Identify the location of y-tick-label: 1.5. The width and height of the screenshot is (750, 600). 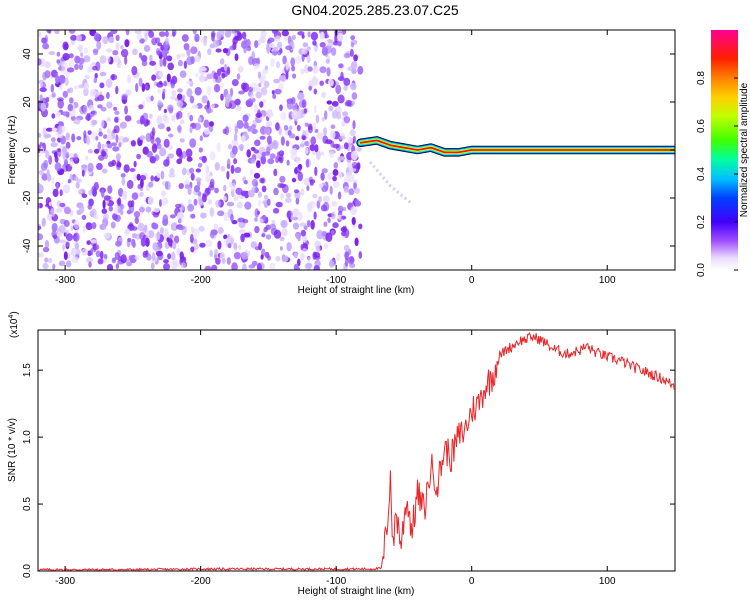
(27, 370).